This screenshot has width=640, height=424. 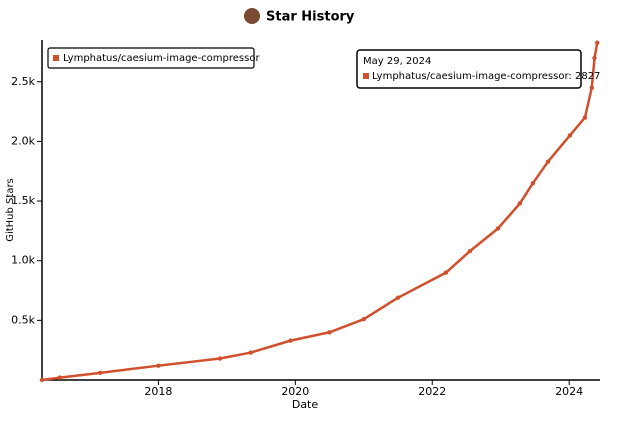 I want to click on tooltip-box, so click(x=469, y=69).